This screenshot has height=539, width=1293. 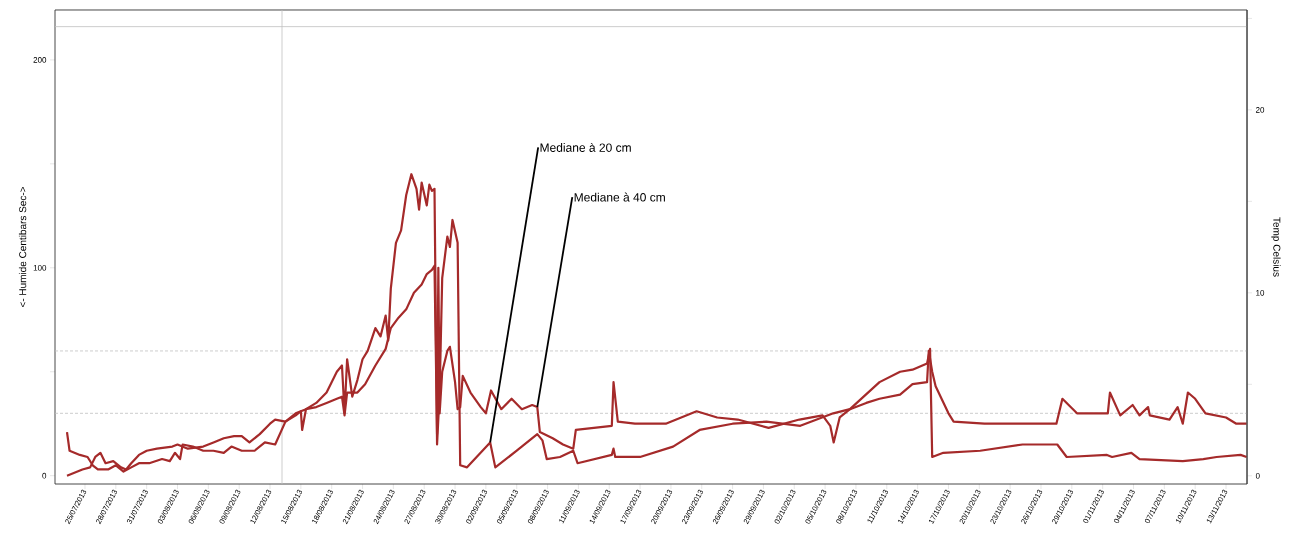 I want to click on y-tick-label: 100, so click(x=40, y=267).